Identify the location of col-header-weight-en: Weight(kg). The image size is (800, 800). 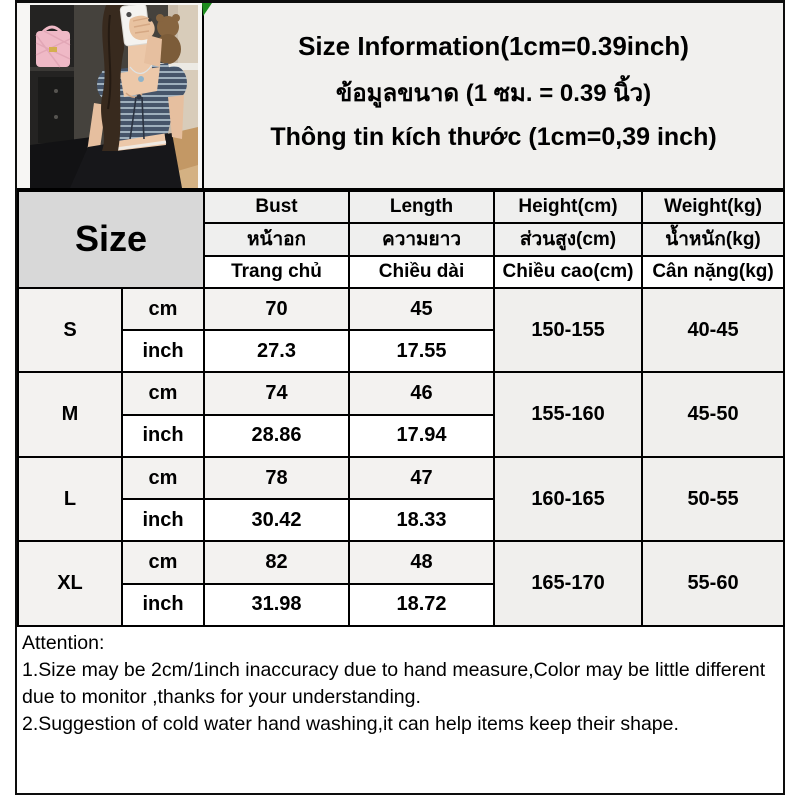
(713, 207).